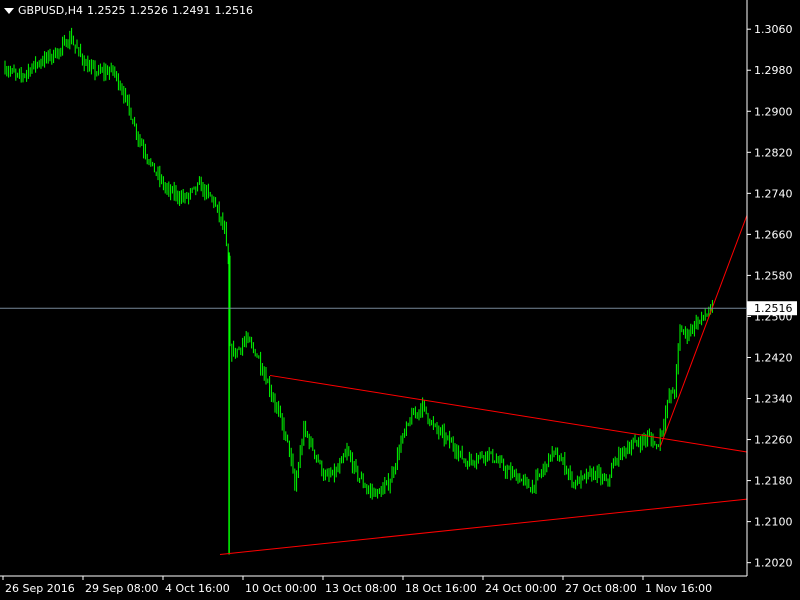  Describe the element at coordinates (773, 234) in the screenshot. I see `y-tick-label: 1.2660` at that location.